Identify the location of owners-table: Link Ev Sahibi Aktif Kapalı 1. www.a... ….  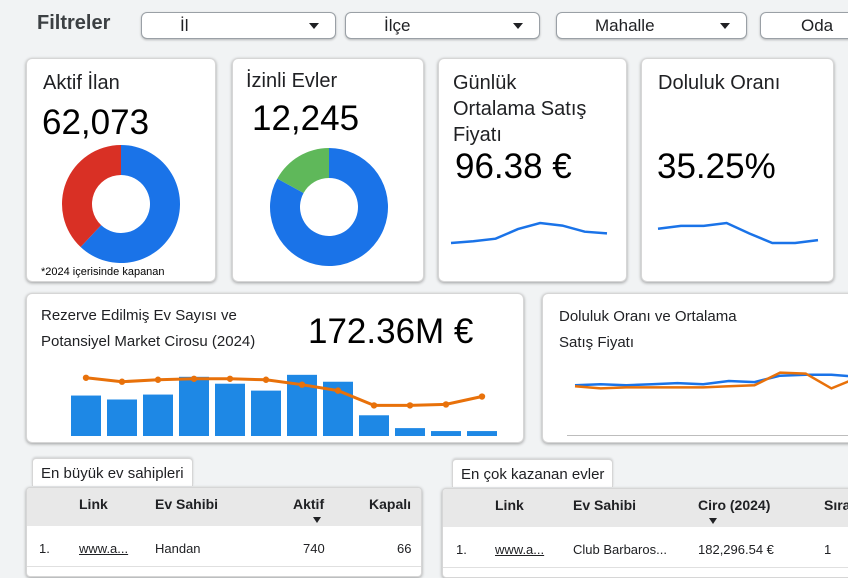
(224, 532).